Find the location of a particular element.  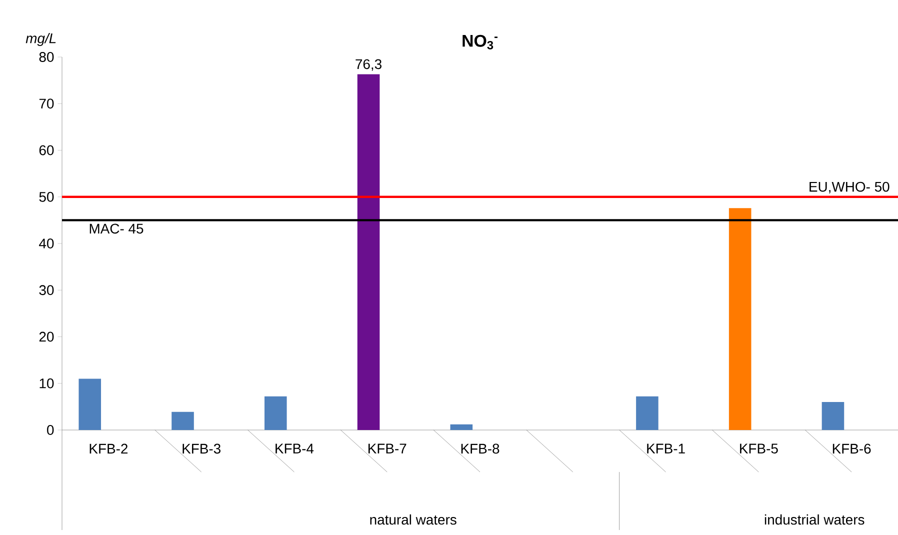

x-tick-label: KFB-3 is located at coordinates (201, 449).